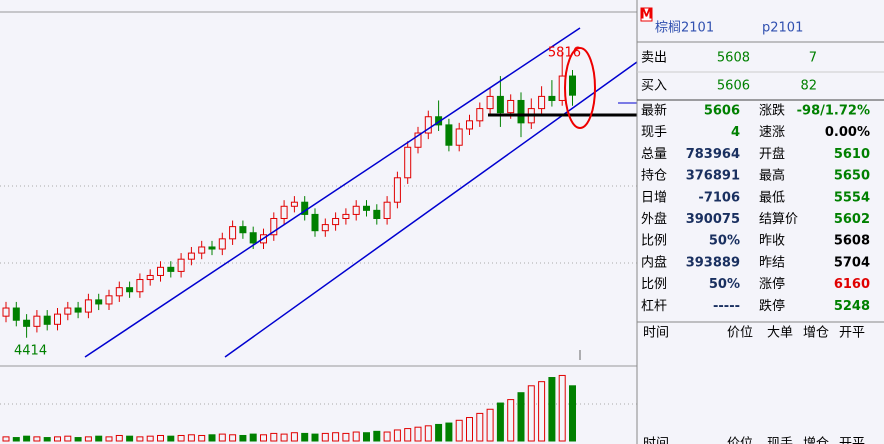  I want to click on quote-label: 日增, so click(654, 197).